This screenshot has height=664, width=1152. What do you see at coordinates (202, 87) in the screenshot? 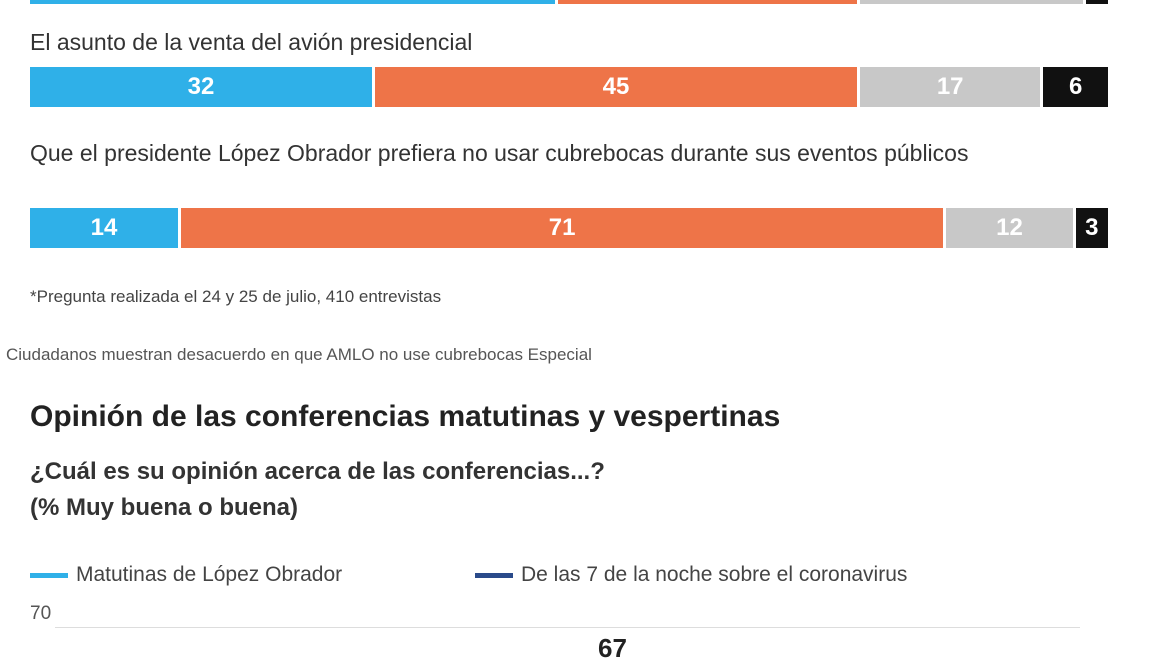
I see `bar-segment: 32` at bounding box center [202, 87].